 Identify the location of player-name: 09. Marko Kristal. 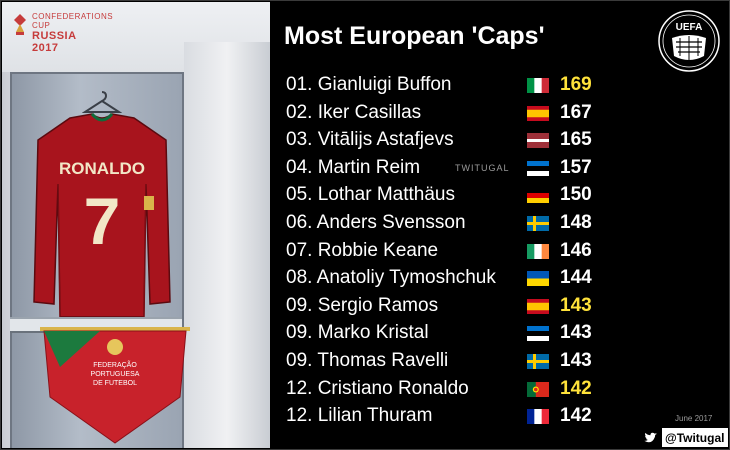
(357, 333).